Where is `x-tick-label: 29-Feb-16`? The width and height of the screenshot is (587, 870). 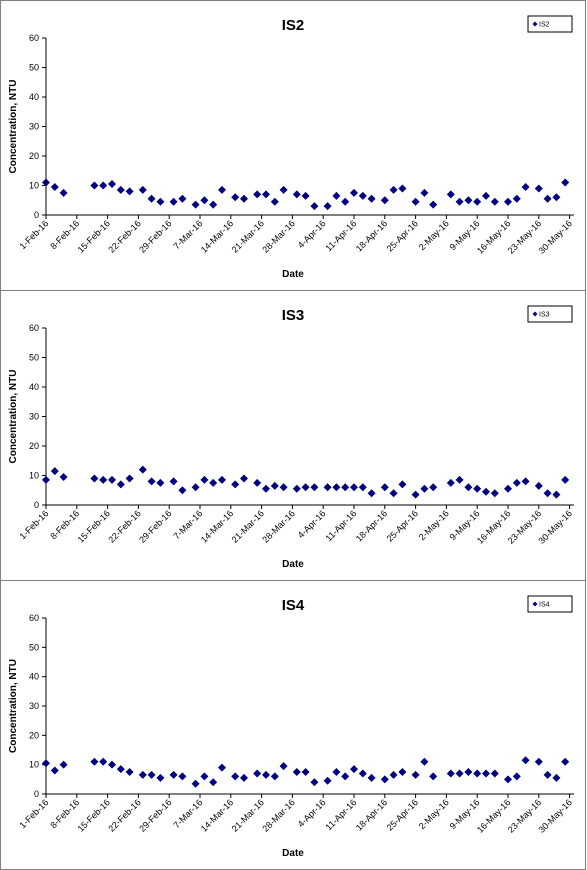
x-tick-label: 29-Feb-16 is located at coordinates (155, 526).